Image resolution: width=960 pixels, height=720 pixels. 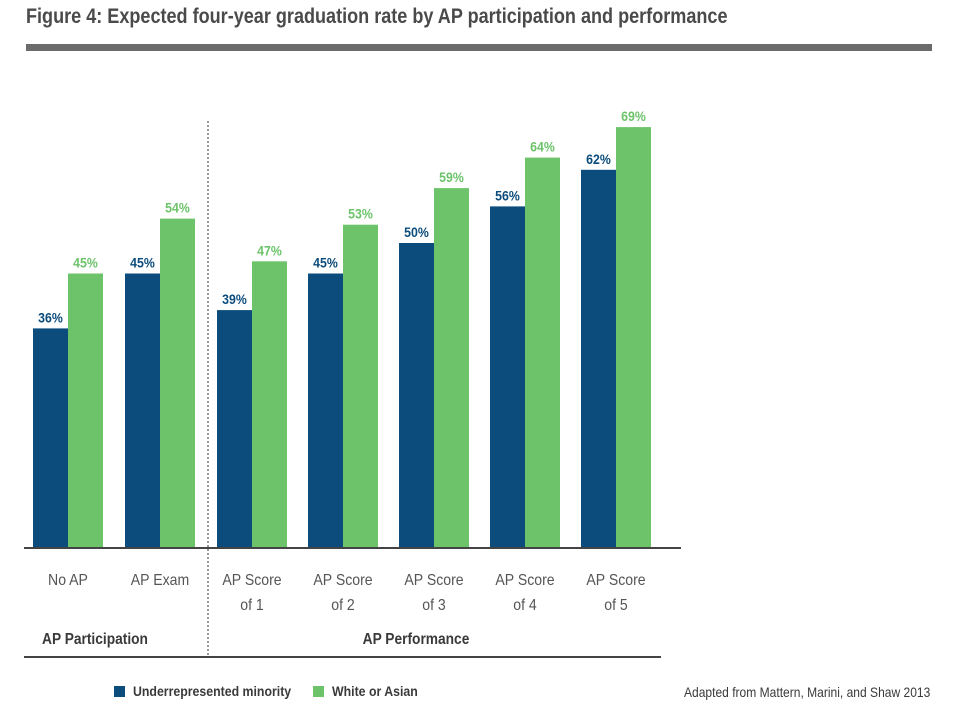 I want to click on category-label: of 3, so click(x=433, y=605).